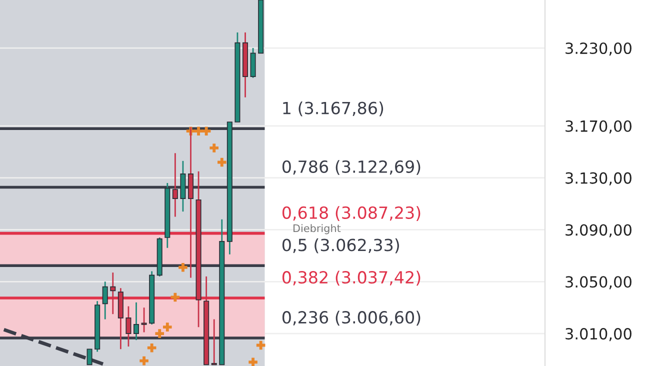  Describe the element at coordinates (351, 167) in the screenshot. I see `ref-line-label: 0,786 (3.122,69)` at that location.